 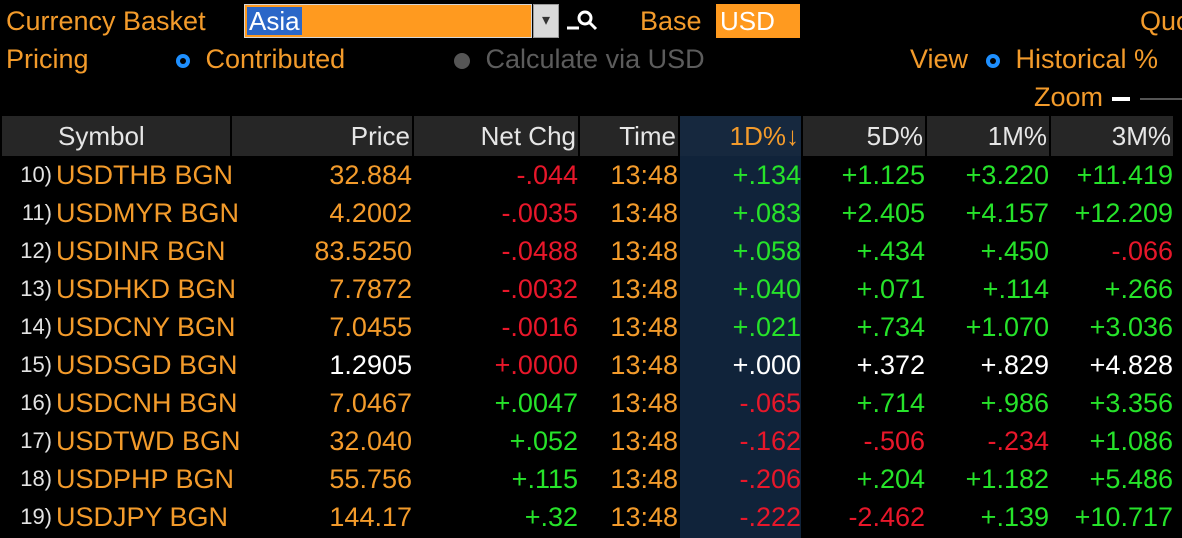 What do you see at coordinates (758, 21) in the screenshot?
I see `base-currency-field: USD` at bounding box center [758, 21].